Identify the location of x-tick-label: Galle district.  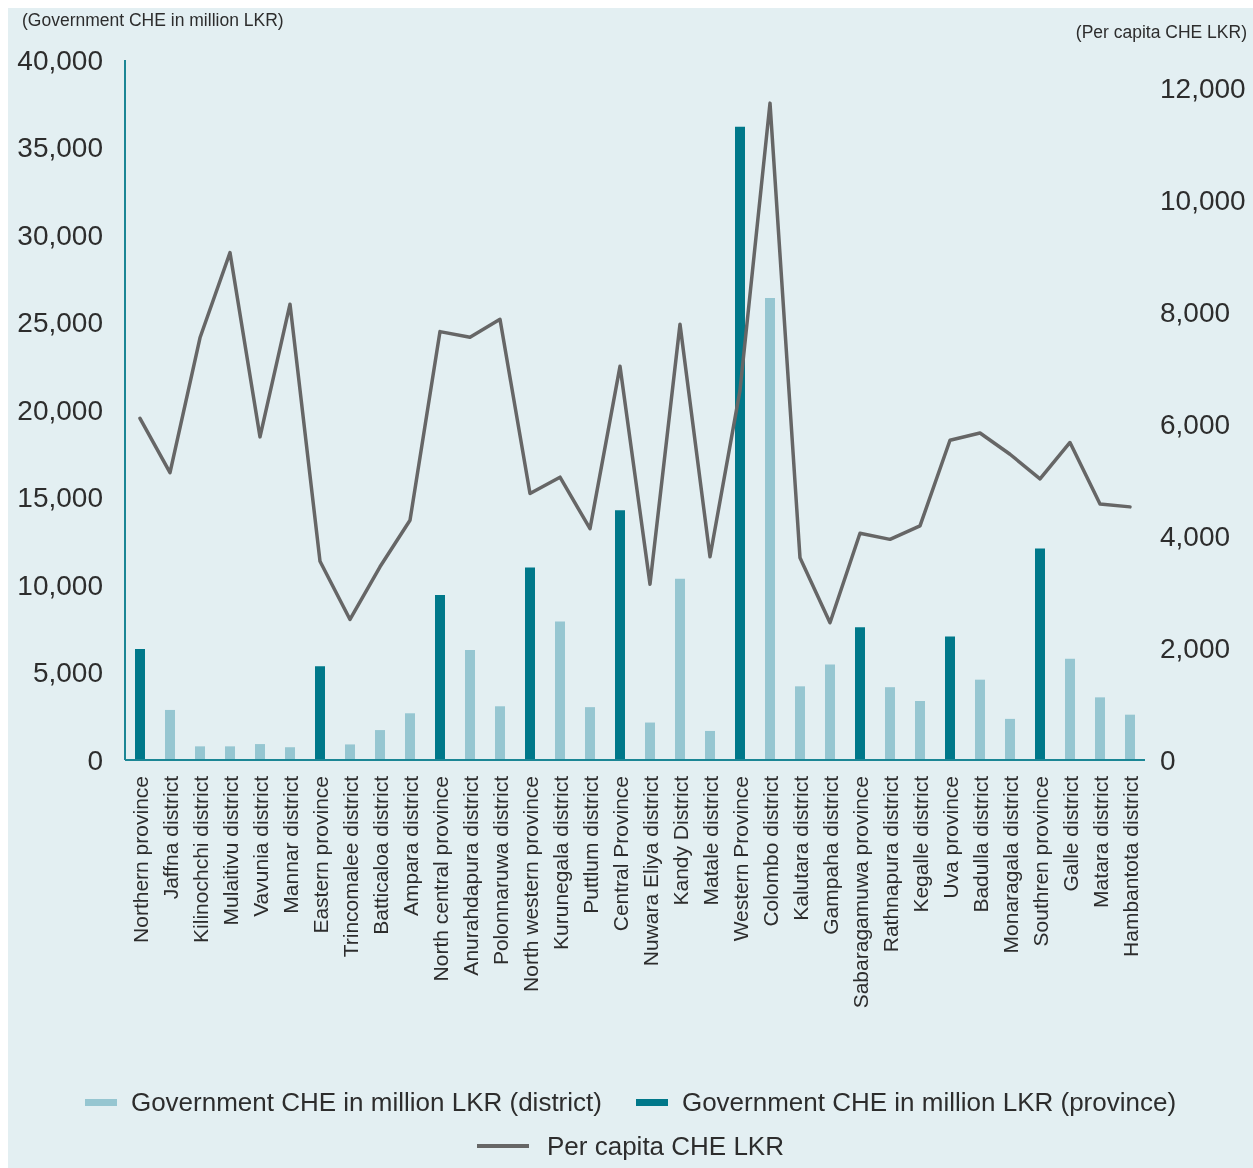
(1070, 833).